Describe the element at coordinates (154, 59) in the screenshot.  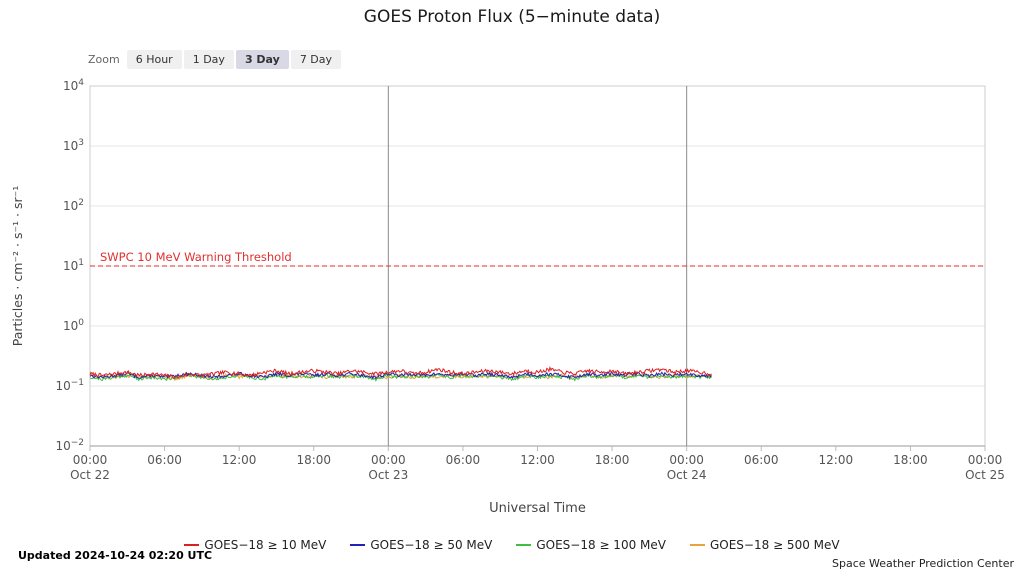
I see `zoom-button-6-hour: 6 Hour` at that location.